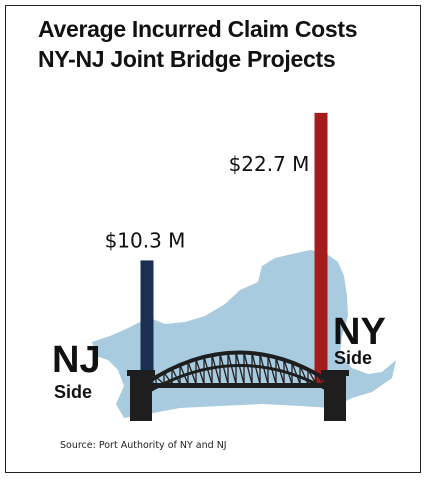  Describe the element at coordinates (359, 332) in the screenshot. I see `ny-category-label: NY` at that location.